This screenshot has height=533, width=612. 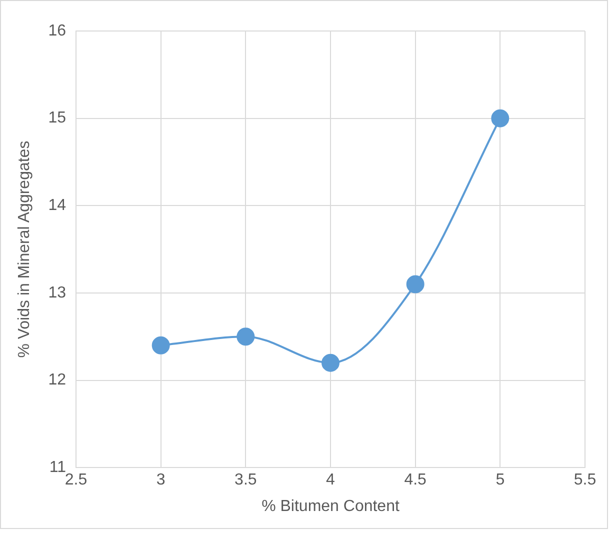 I want to click on x-tick-label: 5.5, so click(x=585, y=480).